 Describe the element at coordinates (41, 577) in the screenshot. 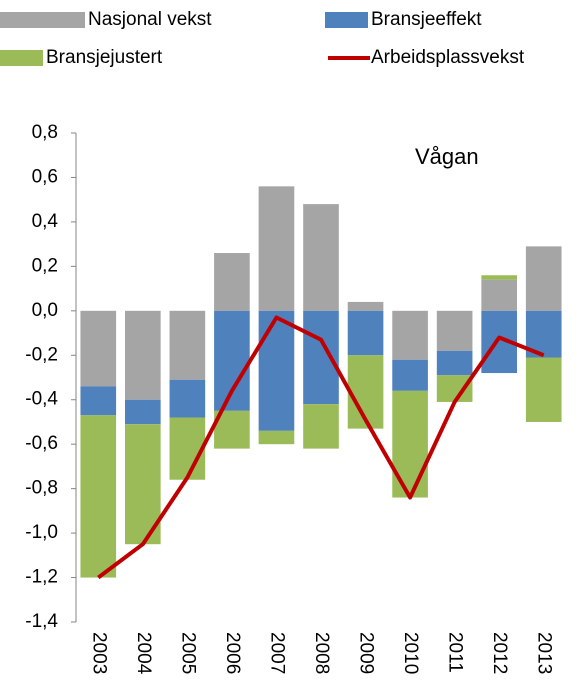

I see `y-tick-label: -1,2` at that location.